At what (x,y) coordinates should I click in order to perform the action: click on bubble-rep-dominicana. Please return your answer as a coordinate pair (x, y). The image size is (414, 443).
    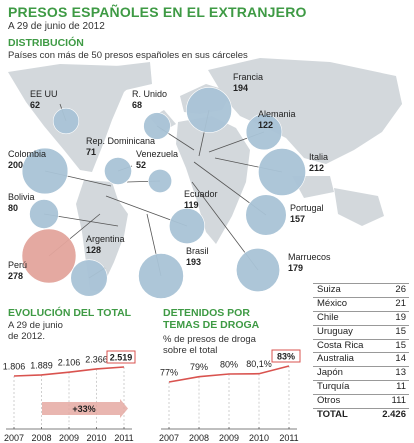
    Looking at the image, I should click on (118, 171).